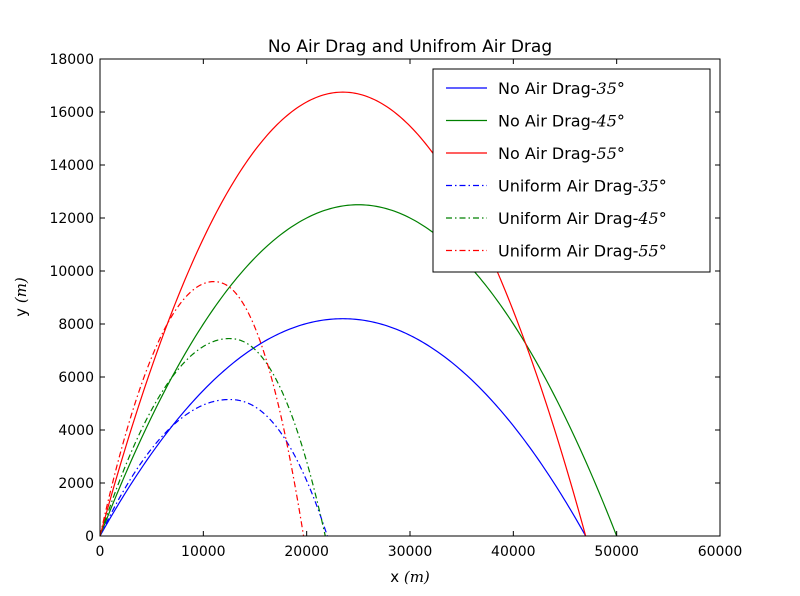 This screenshot has width=800, height=596. I want to click on x-tick-label: 60000, so click(720, 552).